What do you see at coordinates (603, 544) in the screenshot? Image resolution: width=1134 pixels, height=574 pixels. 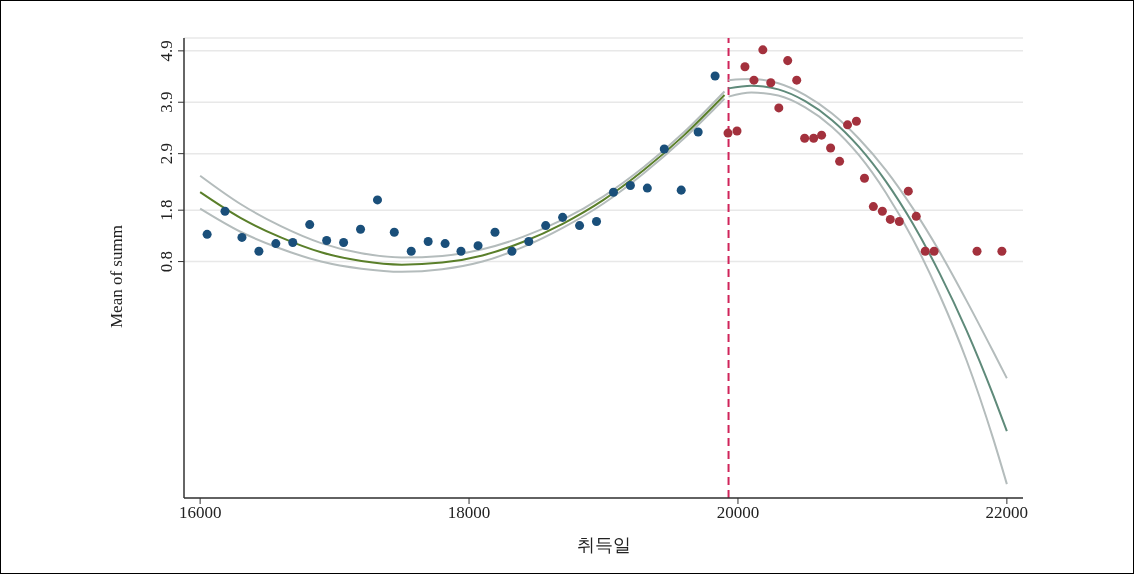 I see `x-axis-title: 취득일` at bounding box center [603, 544].